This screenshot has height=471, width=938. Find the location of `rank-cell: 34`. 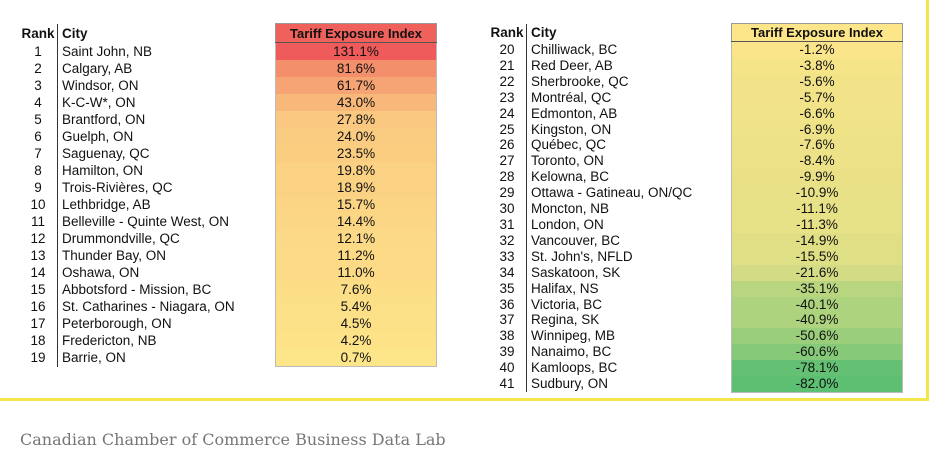

rank-cell: 34 is located at coordinates (507, 272).